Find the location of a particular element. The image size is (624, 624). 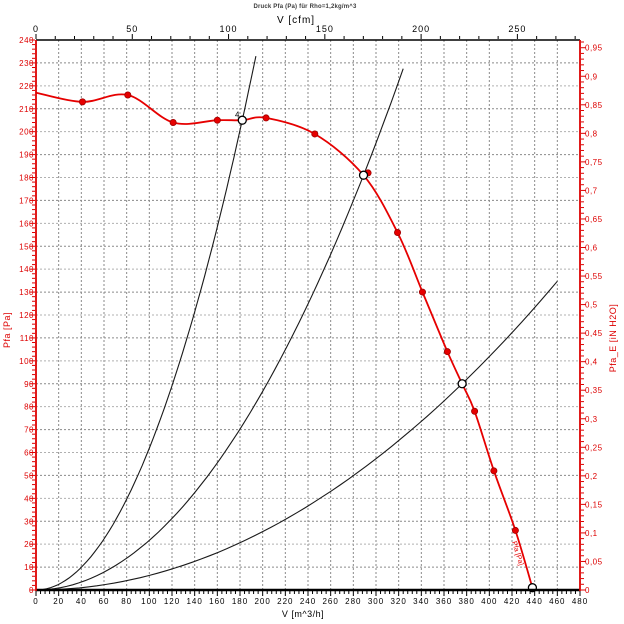

left-axis-tick-label: 30 is located at coordinates (29, 521).